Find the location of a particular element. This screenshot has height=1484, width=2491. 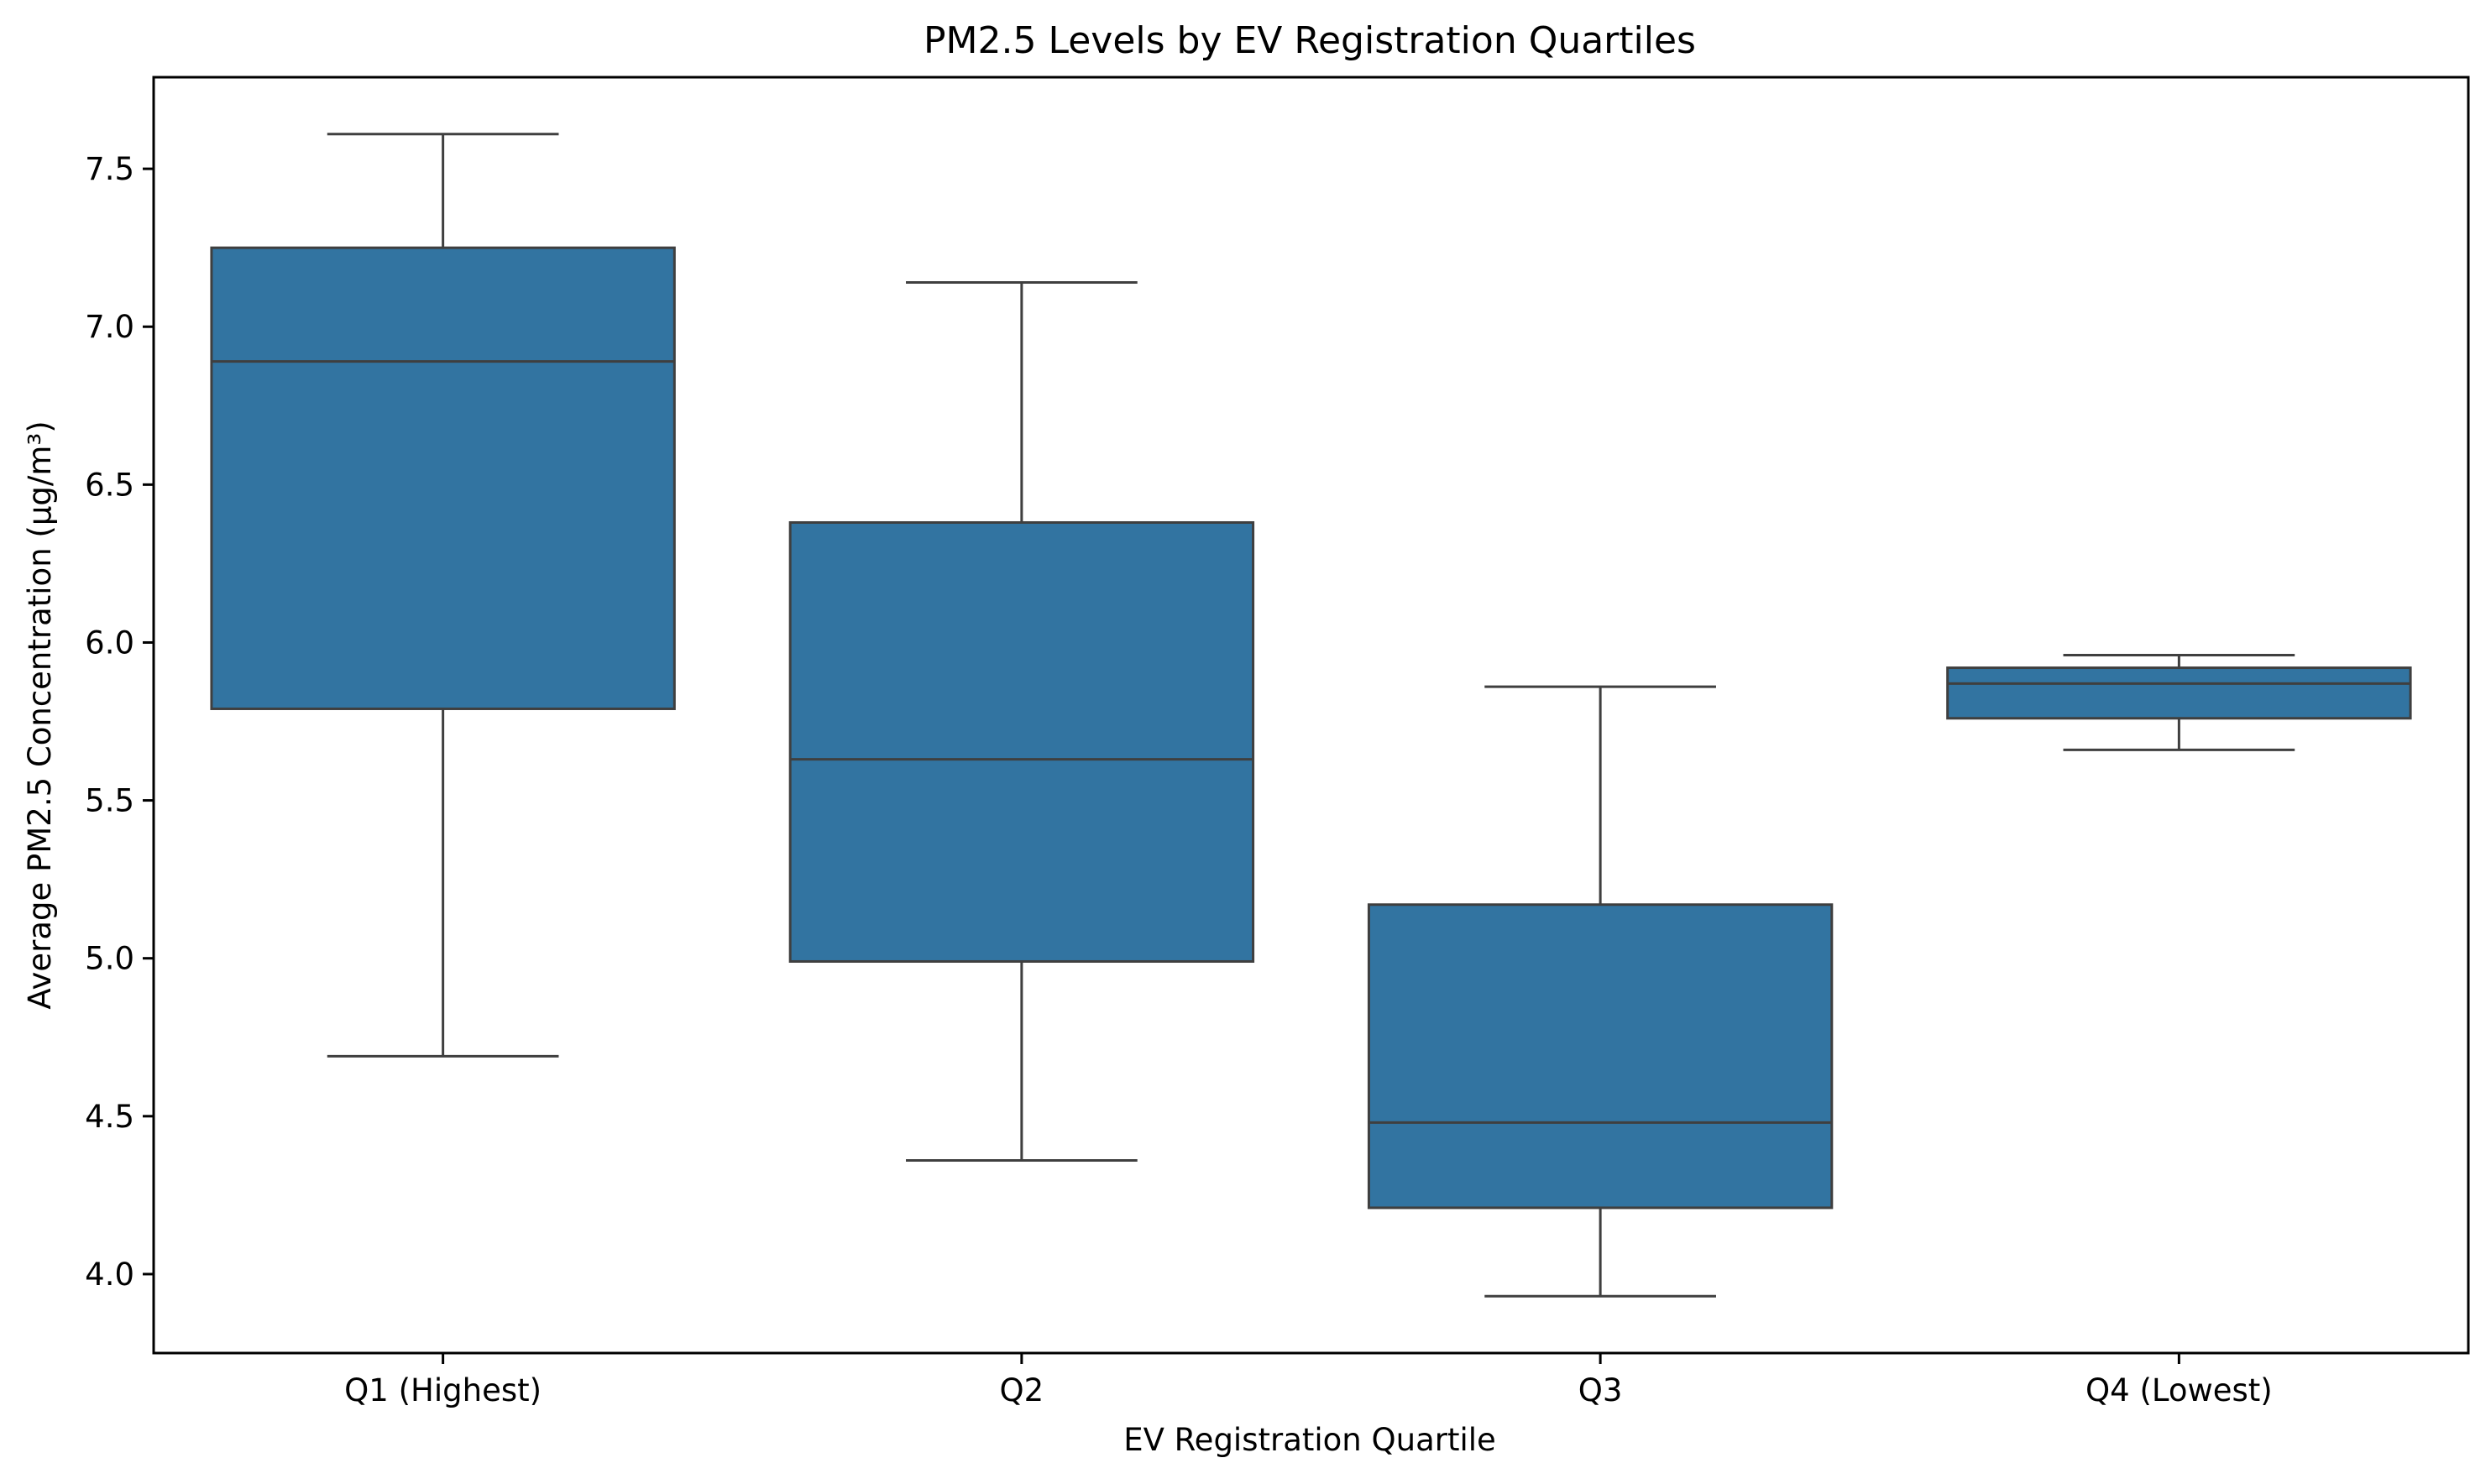

y-tick-label: 7.0 is located at coordinates (109, 327).